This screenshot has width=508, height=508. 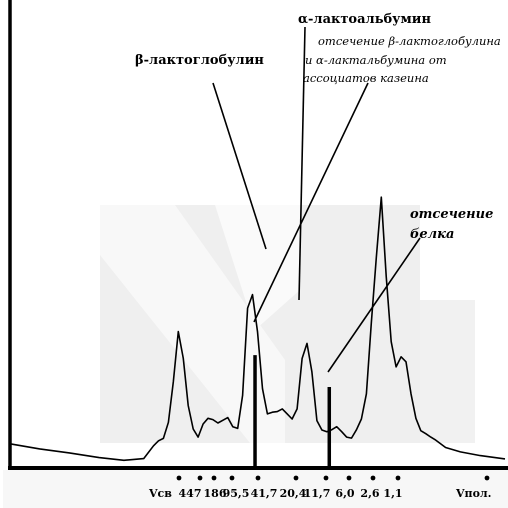 What do you see at coordinates (366, 78) in the screenshot?
I see `cutoff-note-line-3: ассоциатов казеина` at bounding box center [366, 78].